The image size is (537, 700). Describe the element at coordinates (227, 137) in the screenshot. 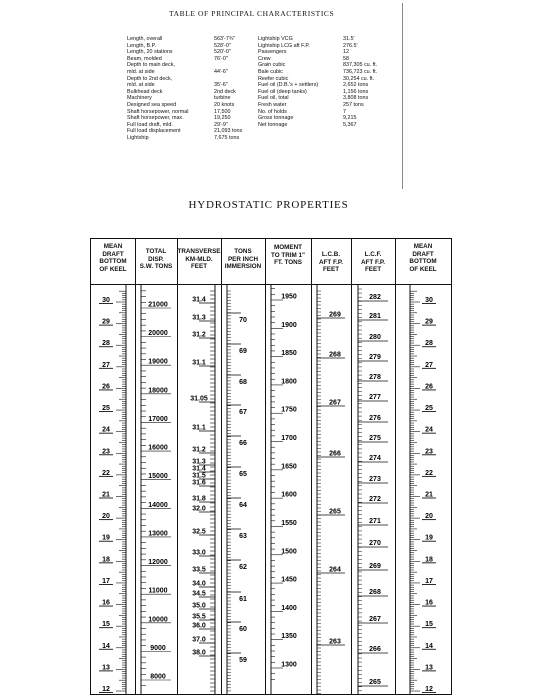

I see `characteristic-value: 7,675 tons` at that location.